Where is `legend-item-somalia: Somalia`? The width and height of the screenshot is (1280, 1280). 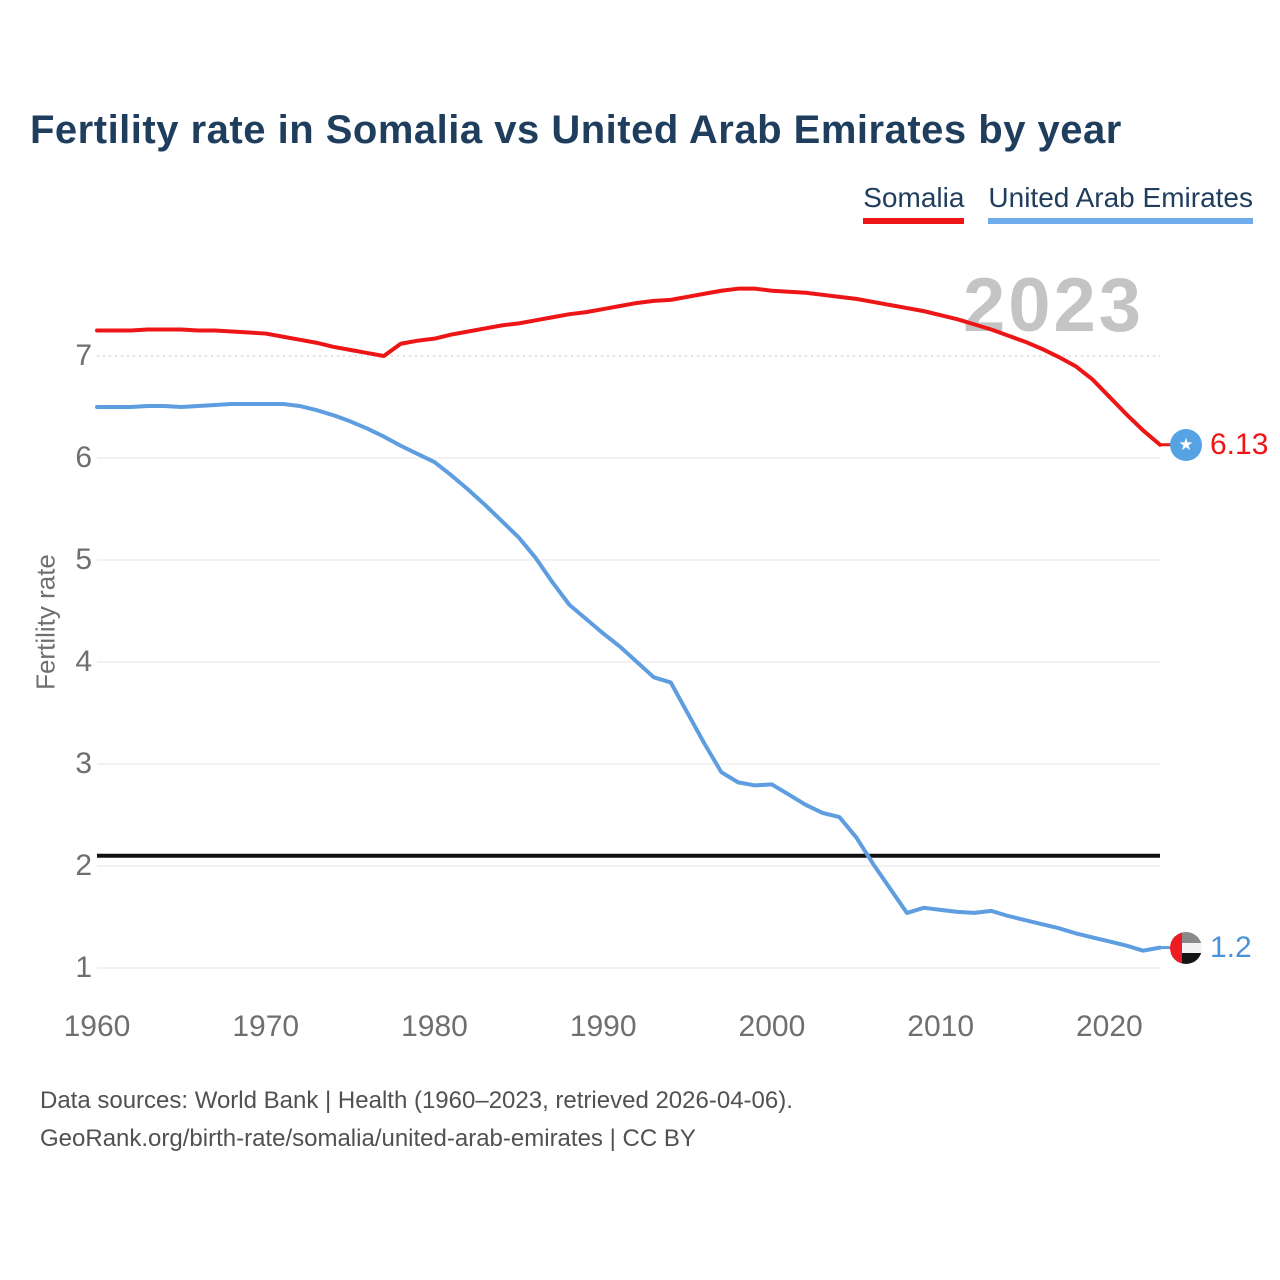
legend-item-somalia: Somalia is located at coordinates (914, 203).